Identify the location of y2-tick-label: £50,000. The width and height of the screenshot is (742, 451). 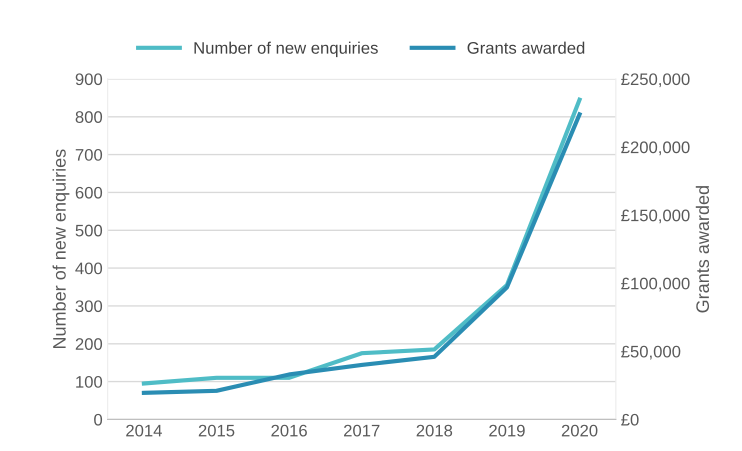
(650, 353).